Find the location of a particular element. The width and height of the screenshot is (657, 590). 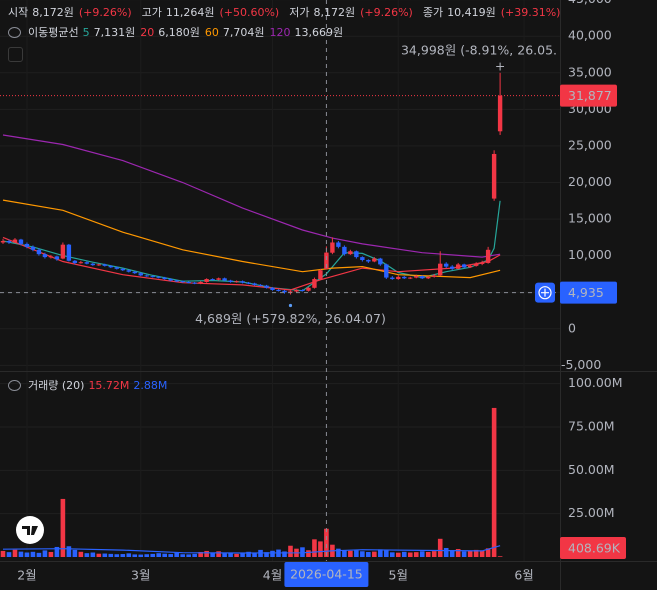

low-note: 4,689원 (+579.82%, 26.04.07) is located at coordinates (290, 318).